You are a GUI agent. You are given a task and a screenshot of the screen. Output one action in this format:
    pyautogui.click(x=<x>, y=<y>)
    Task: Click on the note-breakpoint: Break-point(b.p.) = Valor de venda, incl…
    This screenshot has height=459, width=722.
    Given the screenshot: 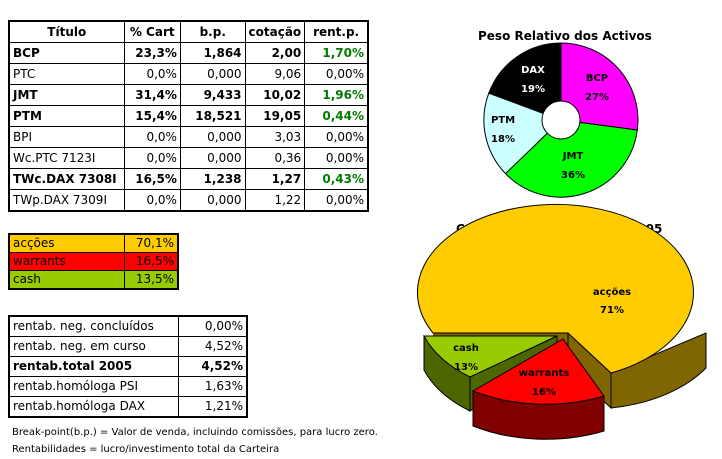 What is the action you would take?
    pyautogui.click(x=195, y=432)
    